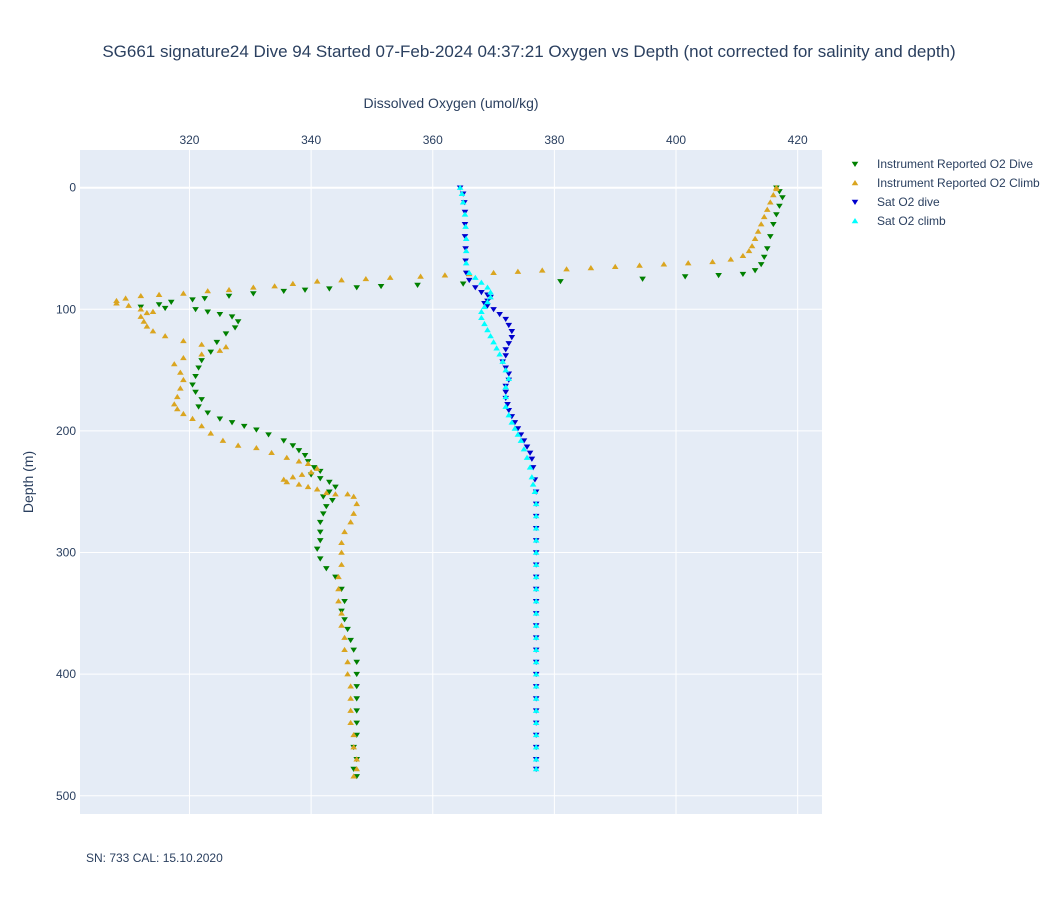  What do you see at coordinates (450, 103) in the screenshot?
I see `x-axis-label: Dissolved Oxygen (umol/kg)` at bounding box center [450, 103].